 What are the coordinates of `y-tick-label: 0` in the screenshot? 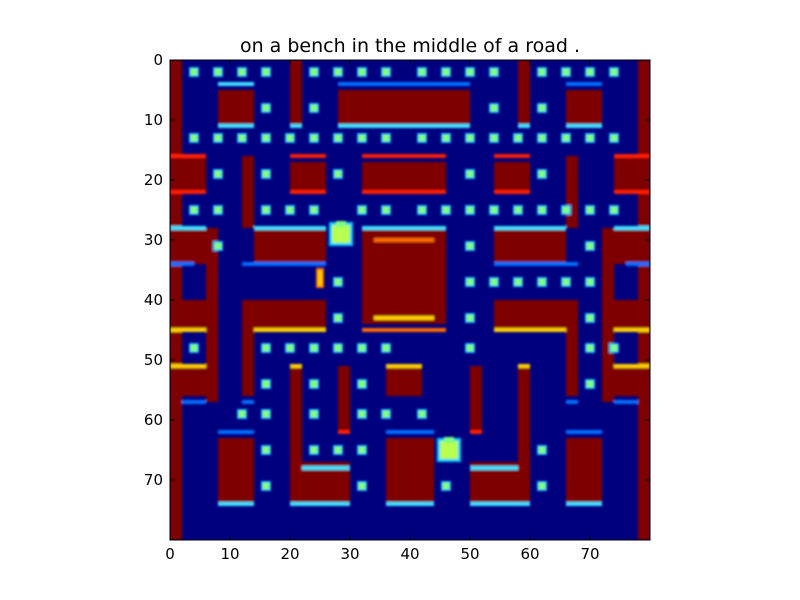 It's located at (158, 60).